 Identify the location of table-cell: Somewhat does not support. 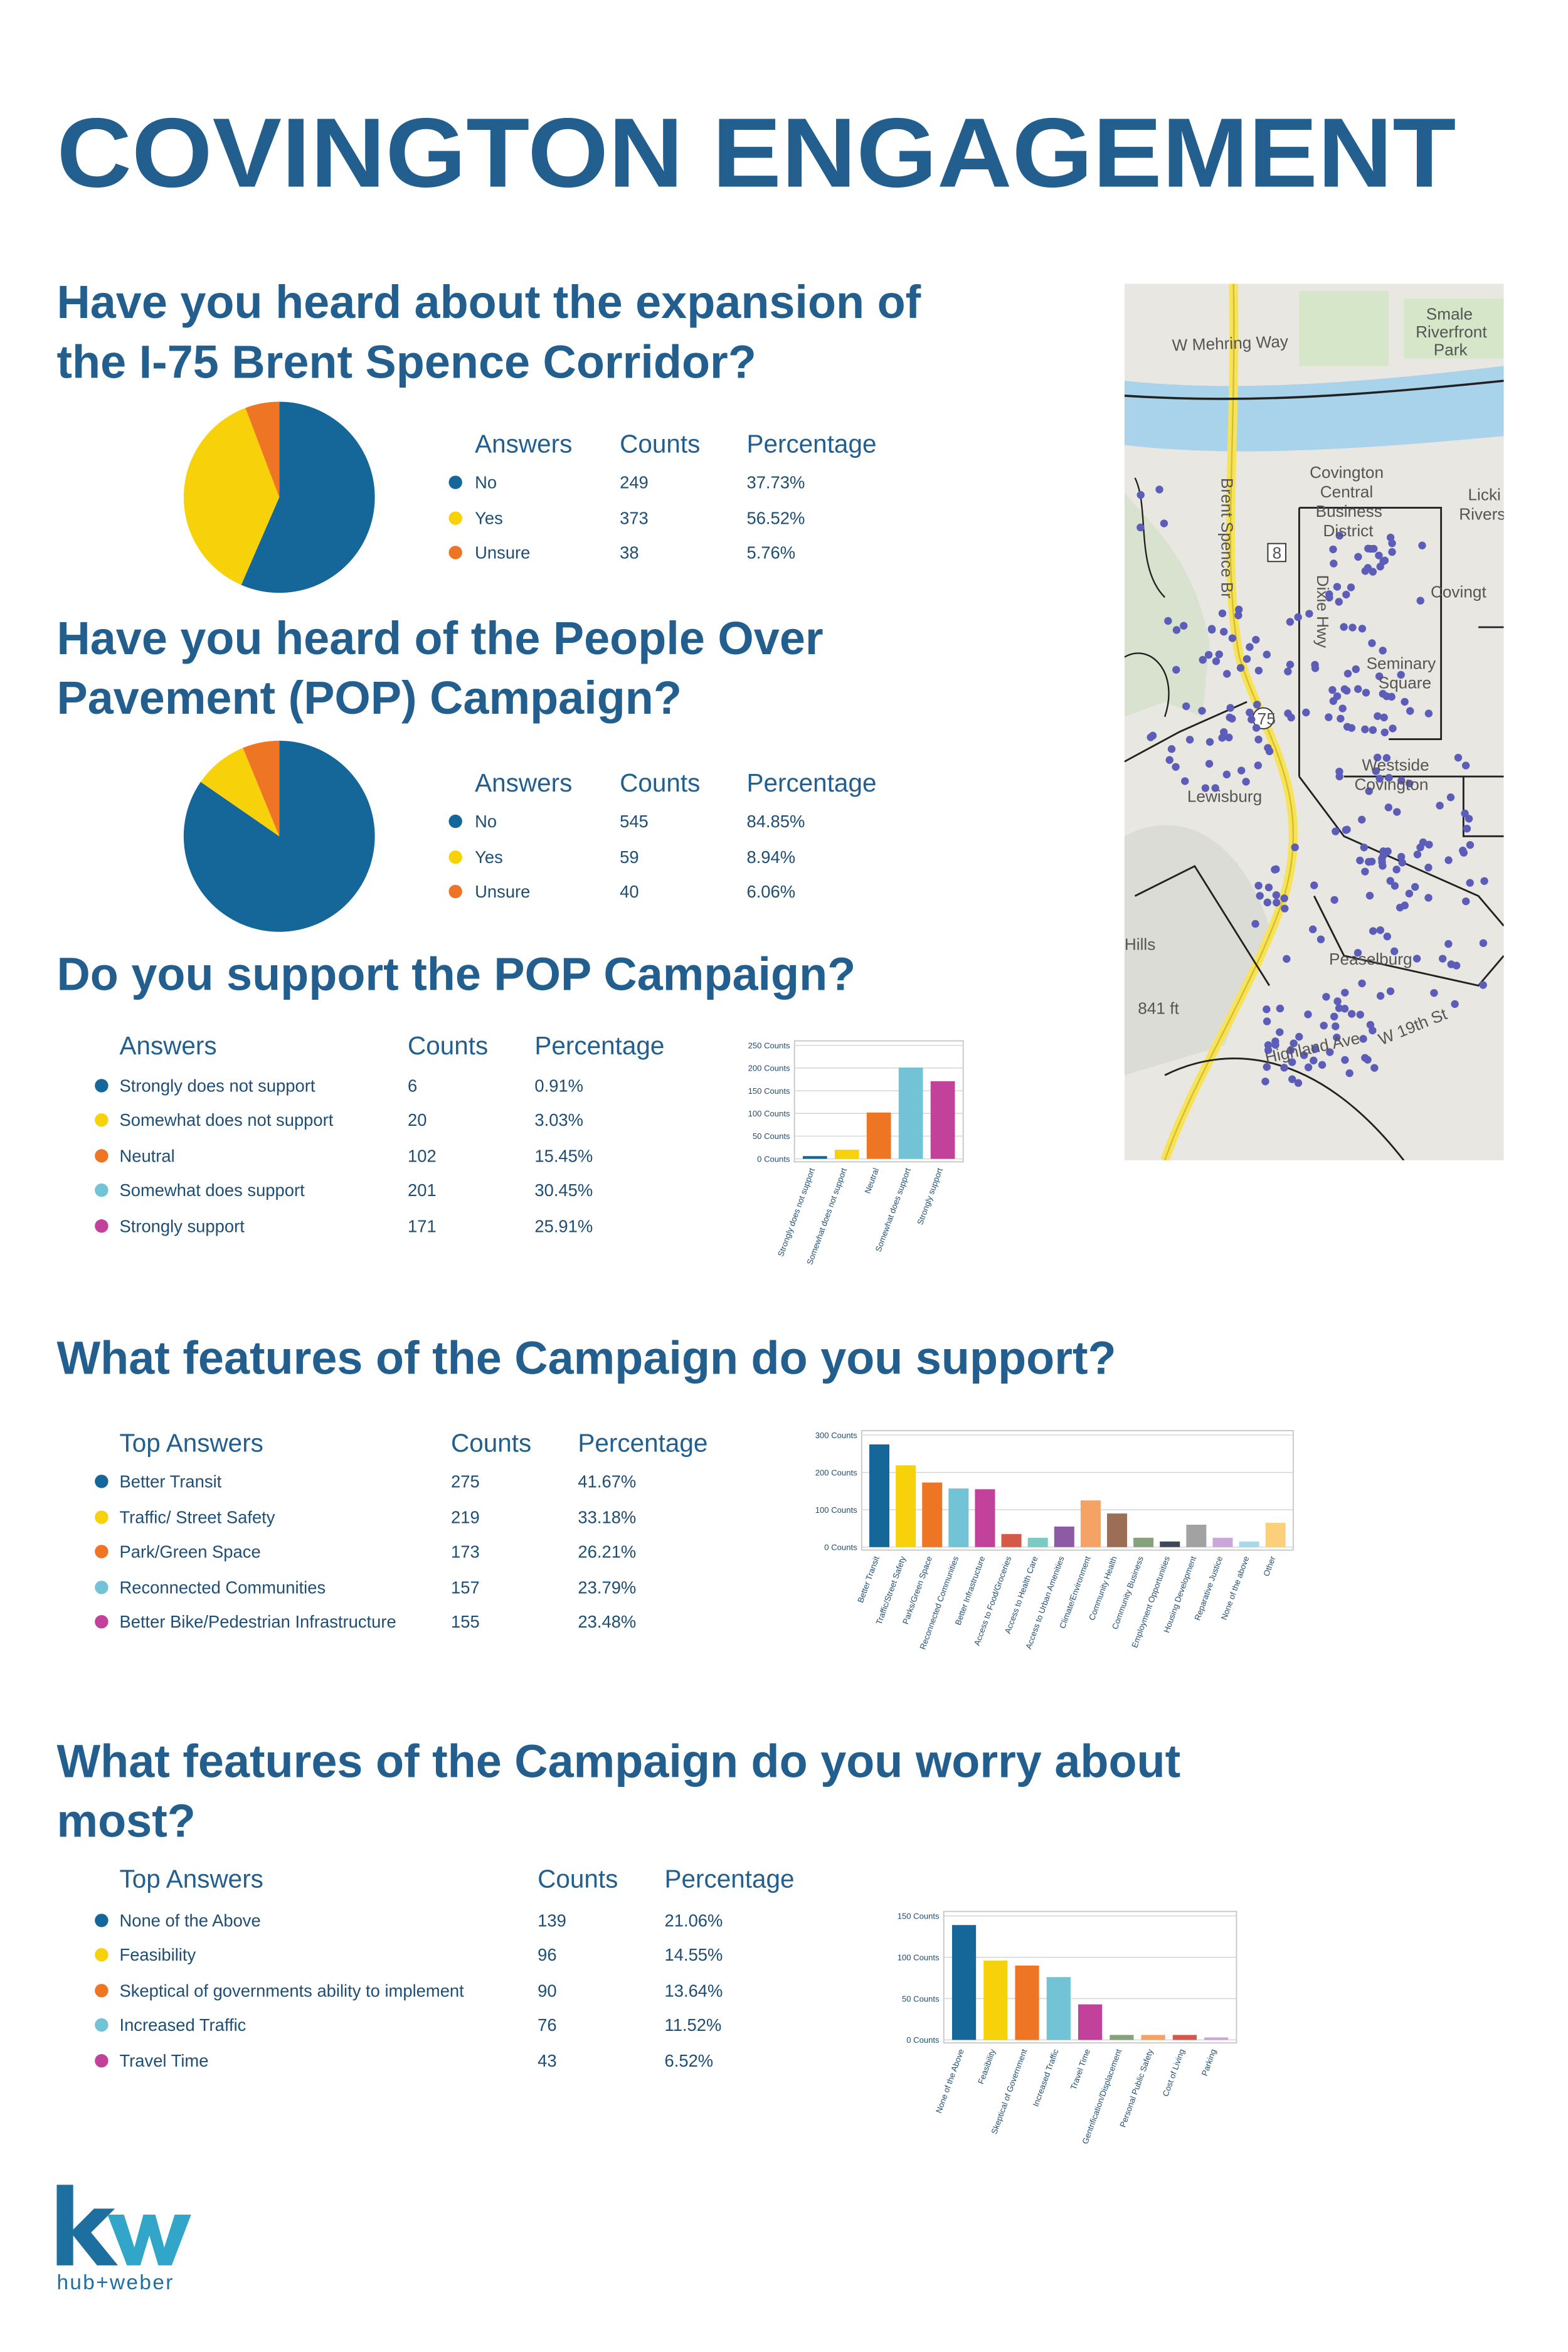
(226, 1120).